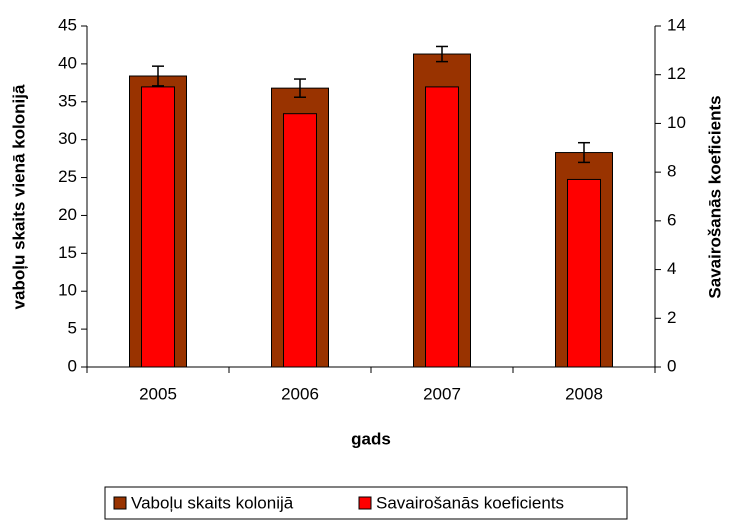 The width and height of the screenshot is (729, 530). What do you see at coordinates (671, 268) in the screenshot?
I see `y2-tick-label: 4` at bounding box center [671, 268].